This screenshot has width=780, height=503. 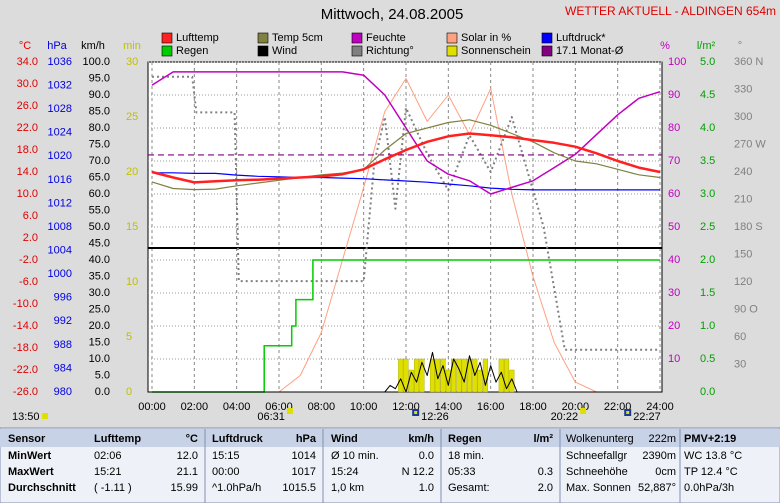 I want to click on y-tick-label: 40.0, so click(x=99, y=260).